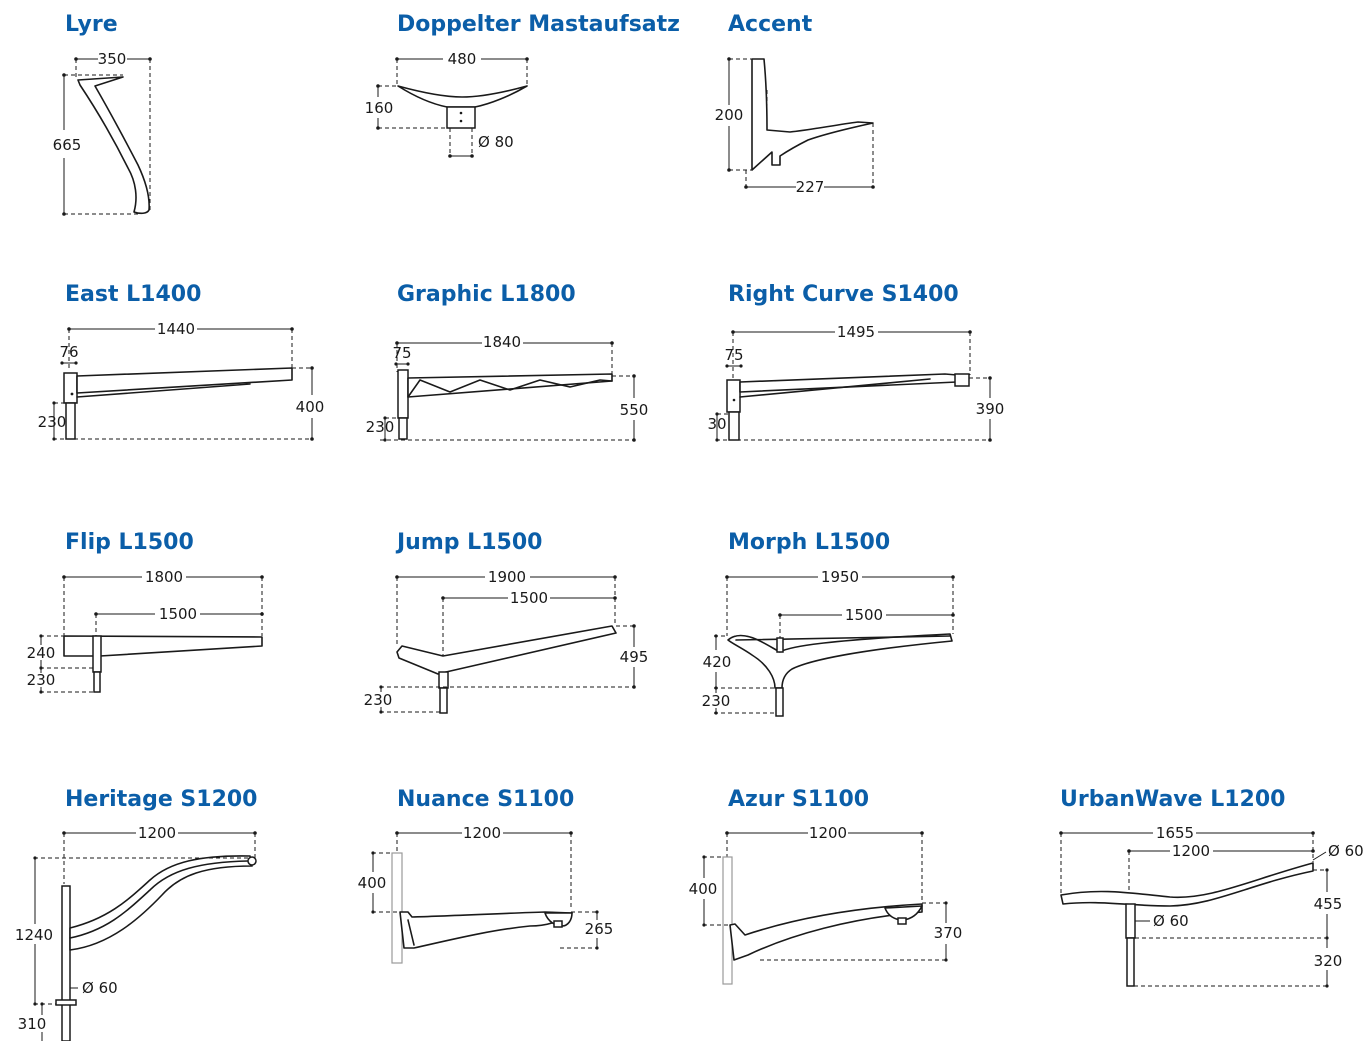  Describe the element at coordinates (538, 24) in the screenshot. I see `product-title: Doppelter Mastaufsatz` at that location.